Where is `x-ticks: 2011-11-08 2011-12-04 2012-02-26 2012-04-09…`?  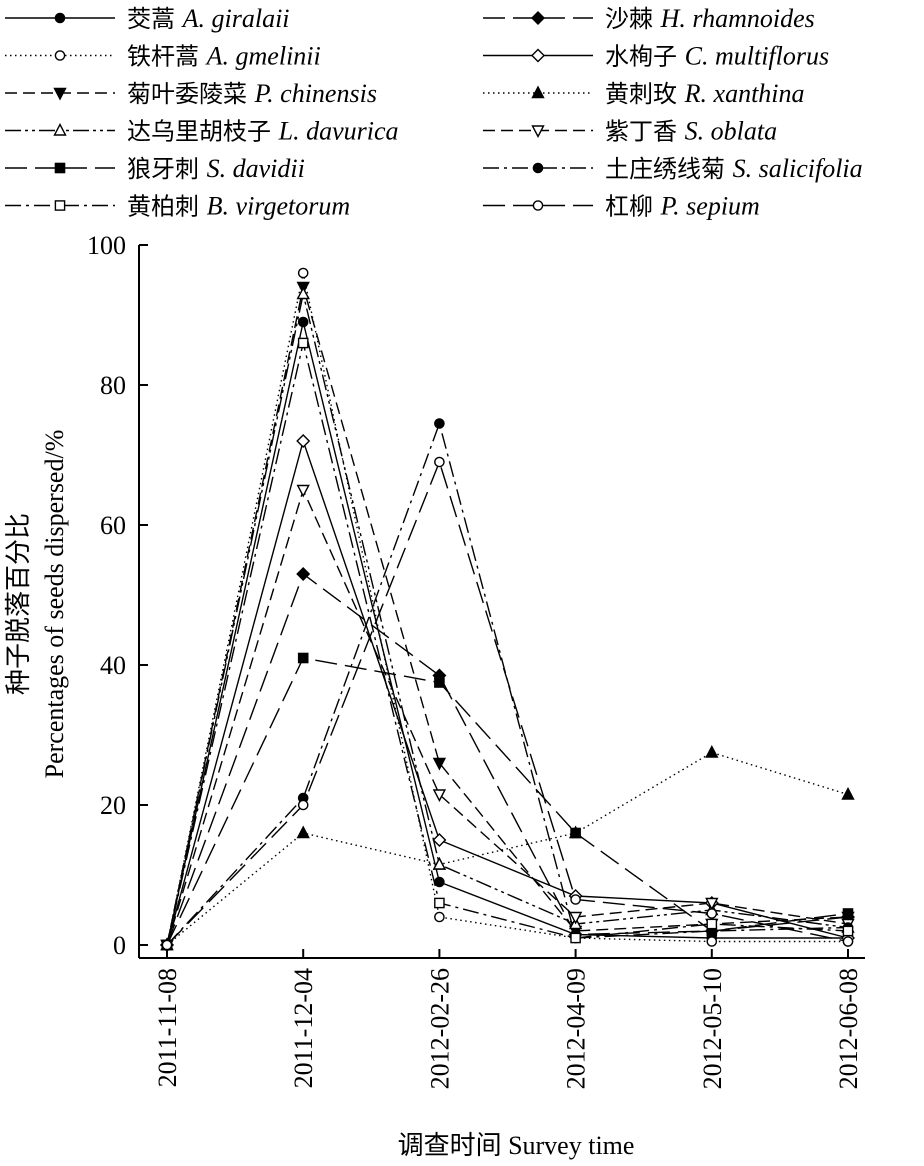
x-ticks: 2011-11-08 2011-12-04 2012-02-26 2012-04-09… is located at coordinates (508, 1019).